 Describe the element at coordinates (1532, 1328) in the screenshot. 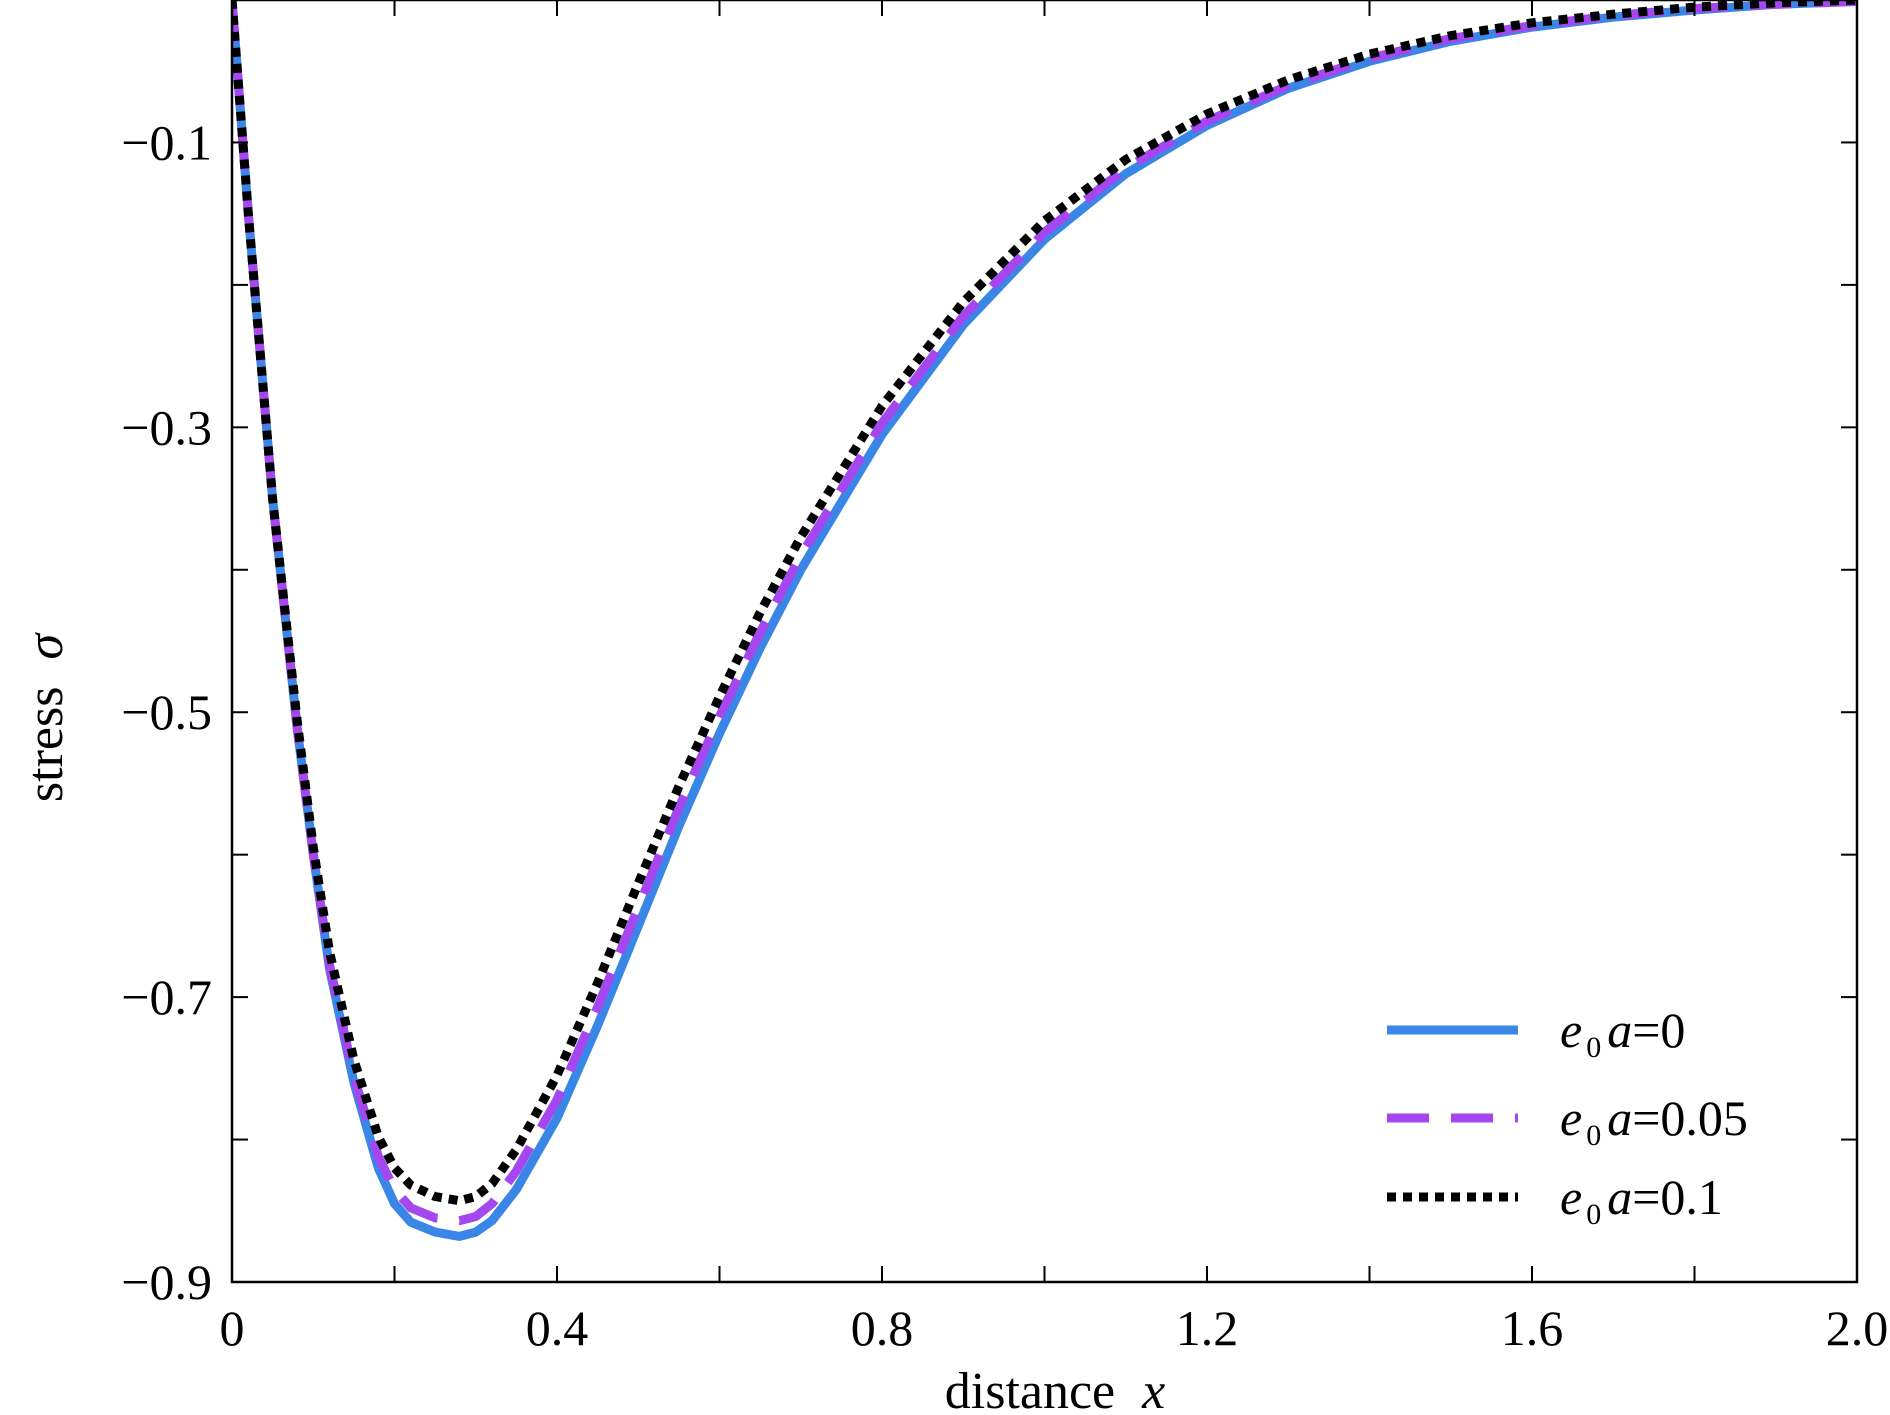

I see `x-tick-label: 1.6` at that location.